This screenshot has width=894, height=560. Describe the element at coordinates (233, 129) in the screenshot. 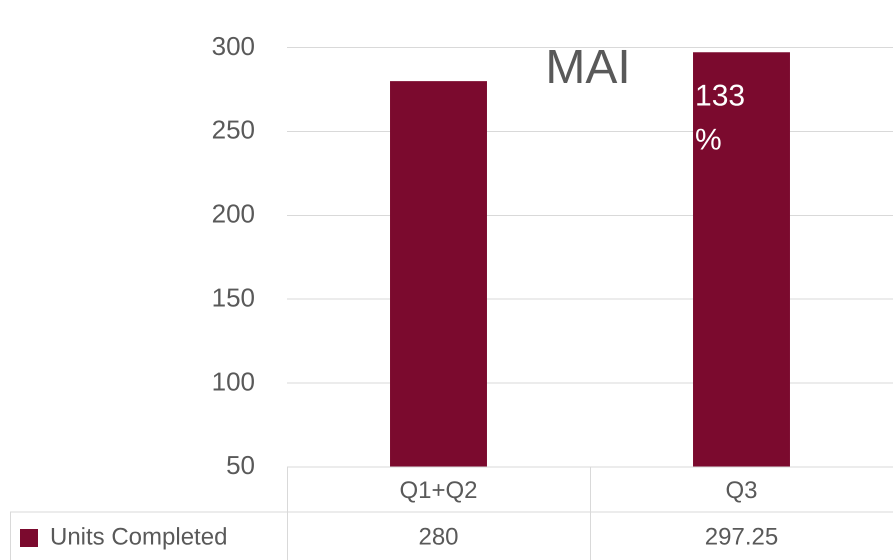

I see `y-tick-label: 250` at that location.